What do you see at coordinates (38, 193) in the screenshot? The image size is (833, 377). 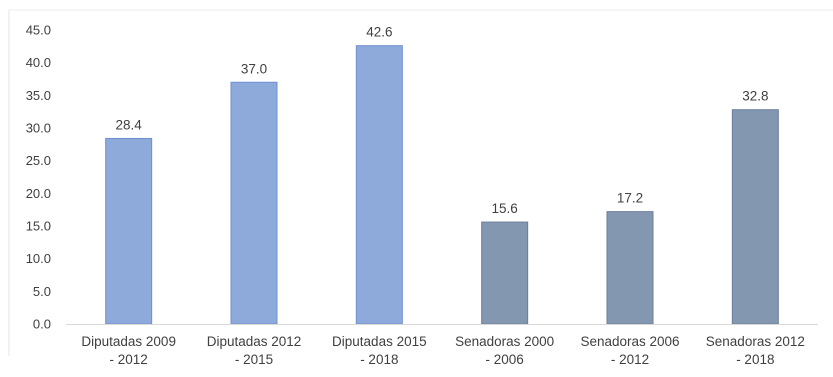 I see `y-tick-label: 20.0` at bounding box center [38, 193].